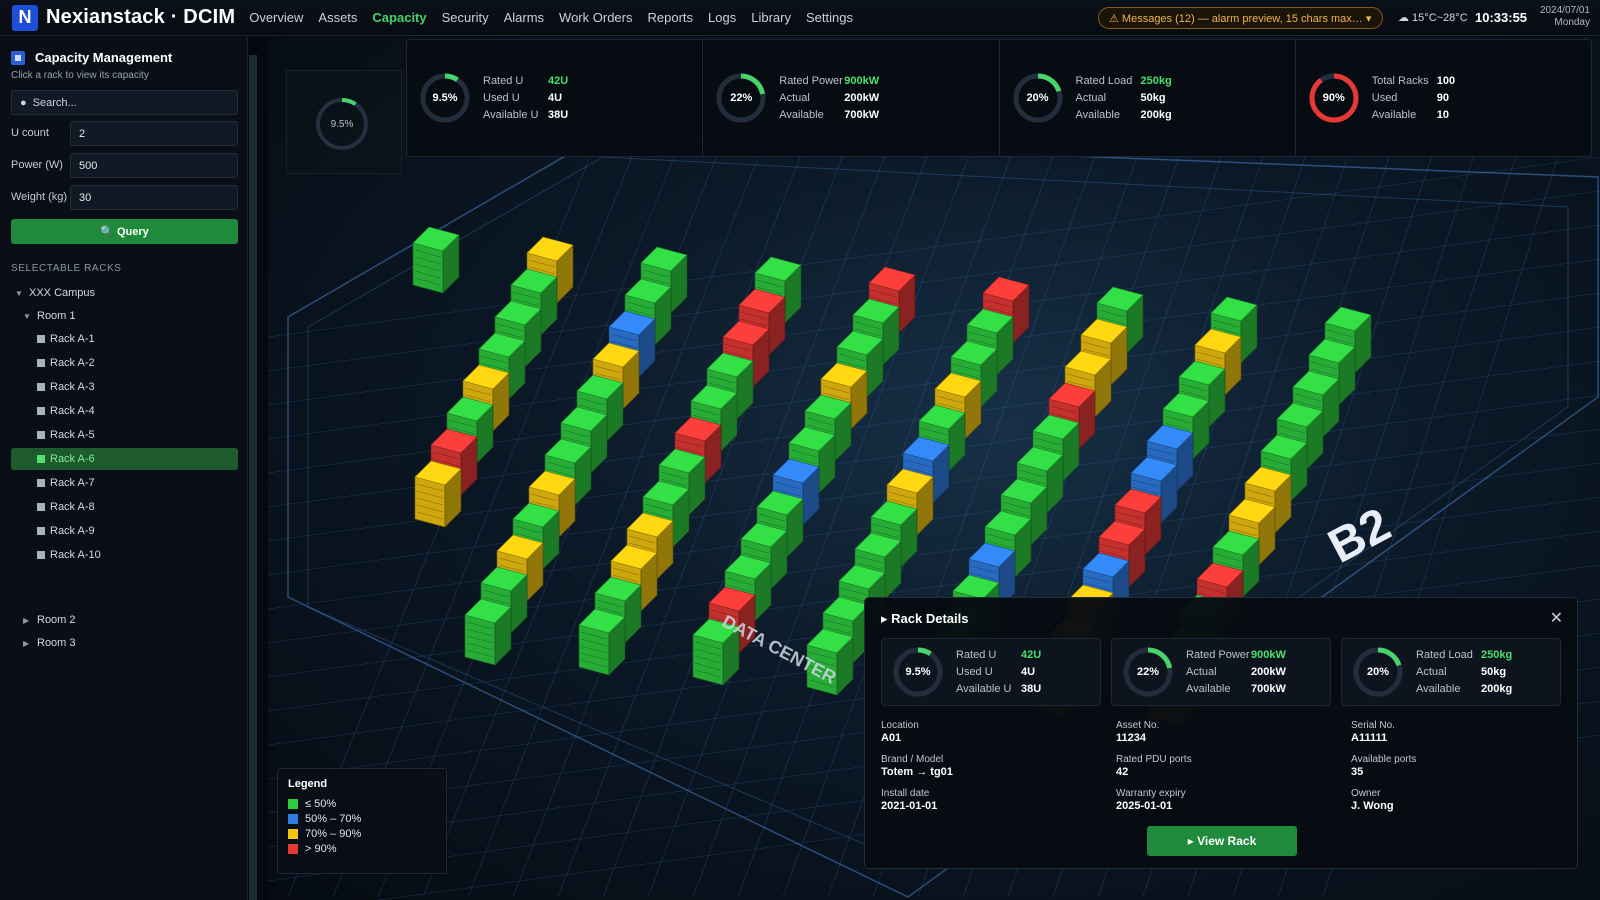  I want to click on campus-label: XXX Campus, so click(62, 293).